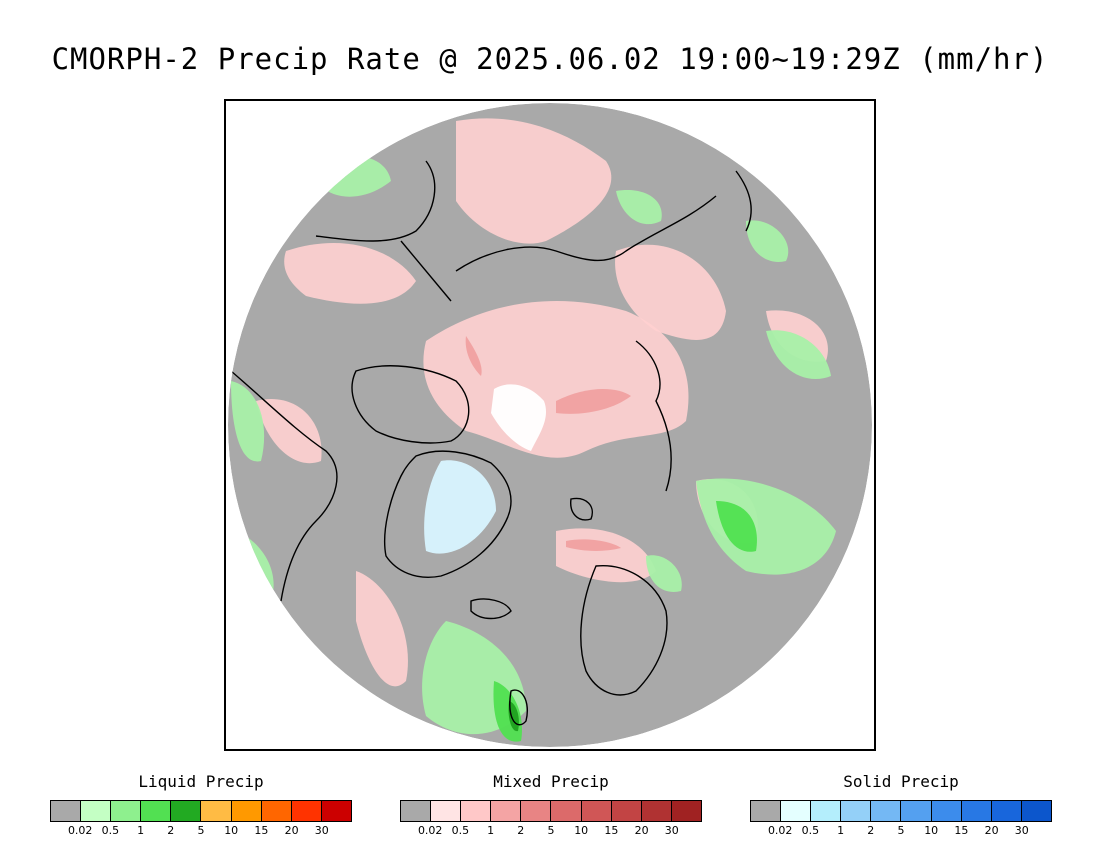  Describe the element at coordinates (410, 404) in the screenshot. I see `canadian-archipelago-coast` at that location.